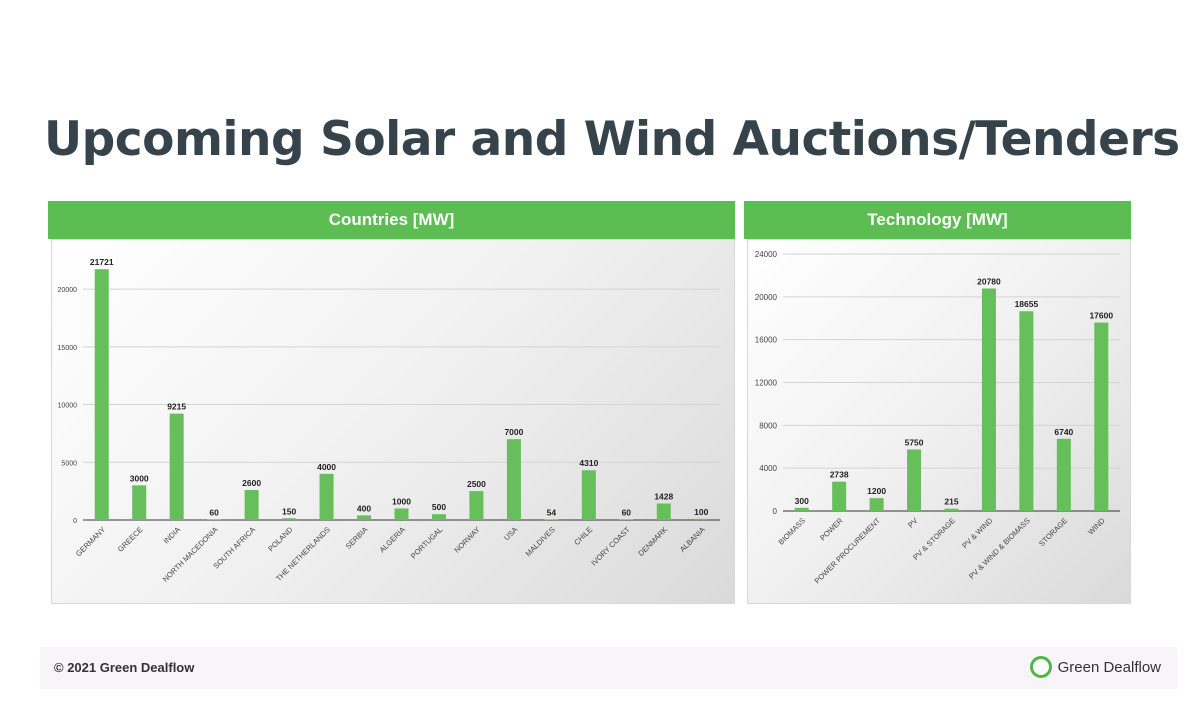 The image size is (1203, 703). Describe the element at coordinates (583, 536) in the screenshot. I see `category-label: CHILE` at that location.